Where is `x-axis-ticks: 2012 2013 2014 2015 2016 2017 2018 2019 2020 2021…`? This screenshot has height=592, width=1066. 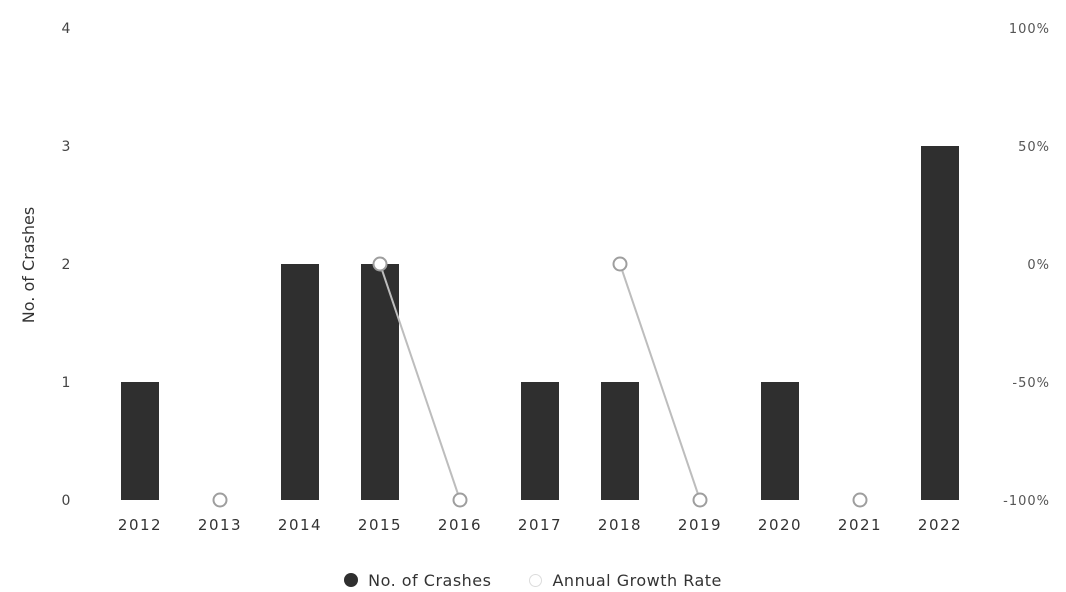 x-axis-ticks: 2012 2013 2014 2015 2016 2017 2018 2019 2020 2021… is located at coordinates (540, 525).